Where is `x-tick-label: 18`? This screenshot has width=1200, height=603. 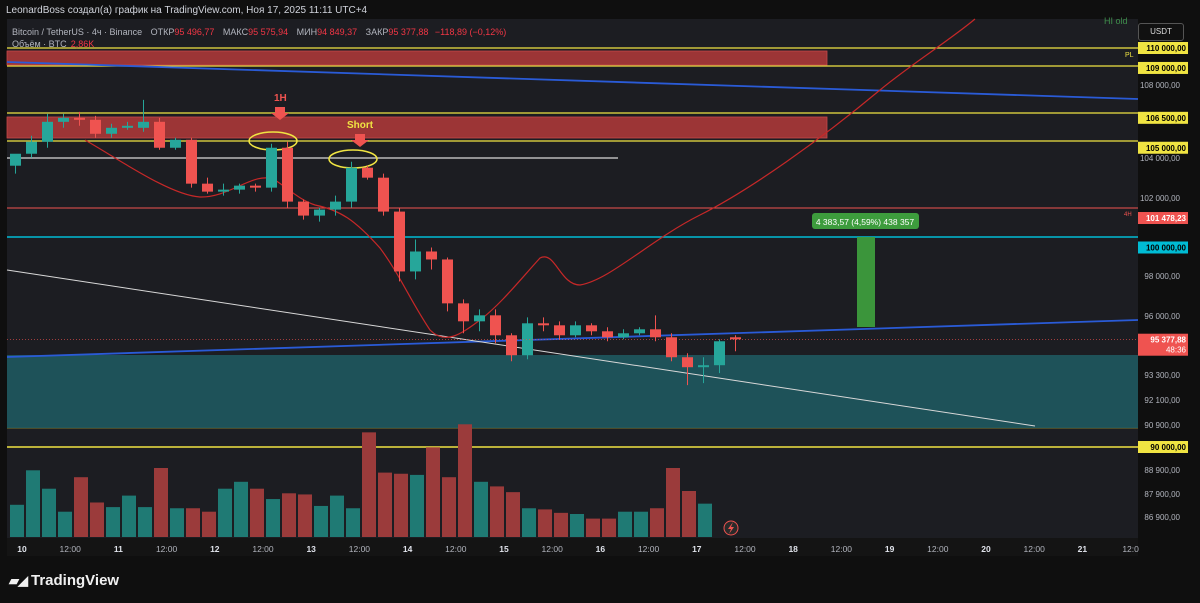
x-tick-label: 18 is located at coordinates (793, 549).